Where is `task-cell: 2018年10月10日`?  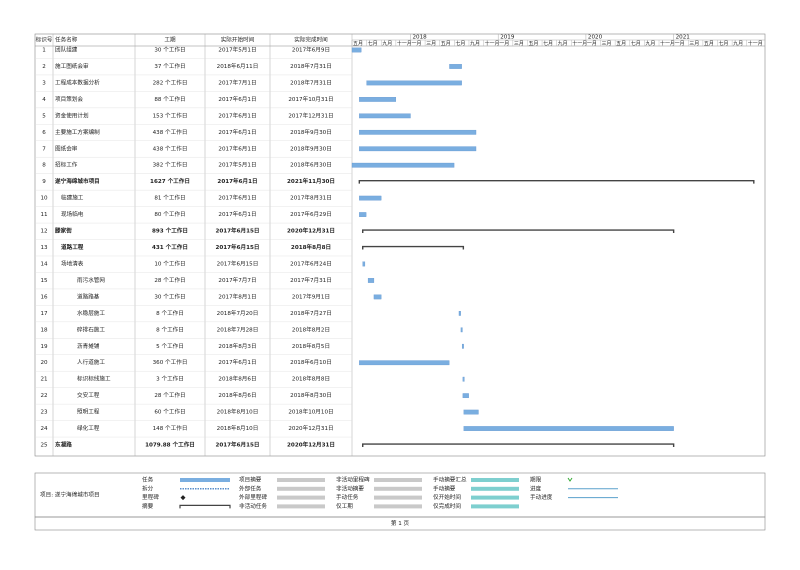 task-cell: 2018年10月10日 is located at coordinates (310, 412).